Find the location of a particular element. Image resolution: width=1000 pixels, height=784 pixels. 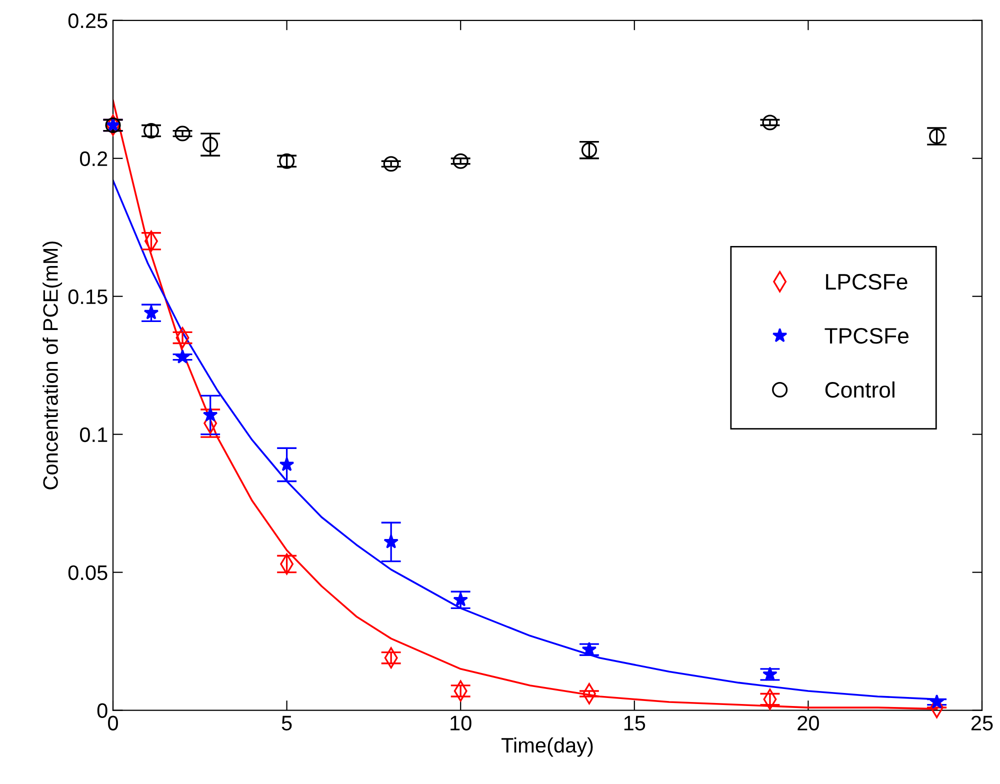

legend-label: Control is located at coordinates (859, 389).